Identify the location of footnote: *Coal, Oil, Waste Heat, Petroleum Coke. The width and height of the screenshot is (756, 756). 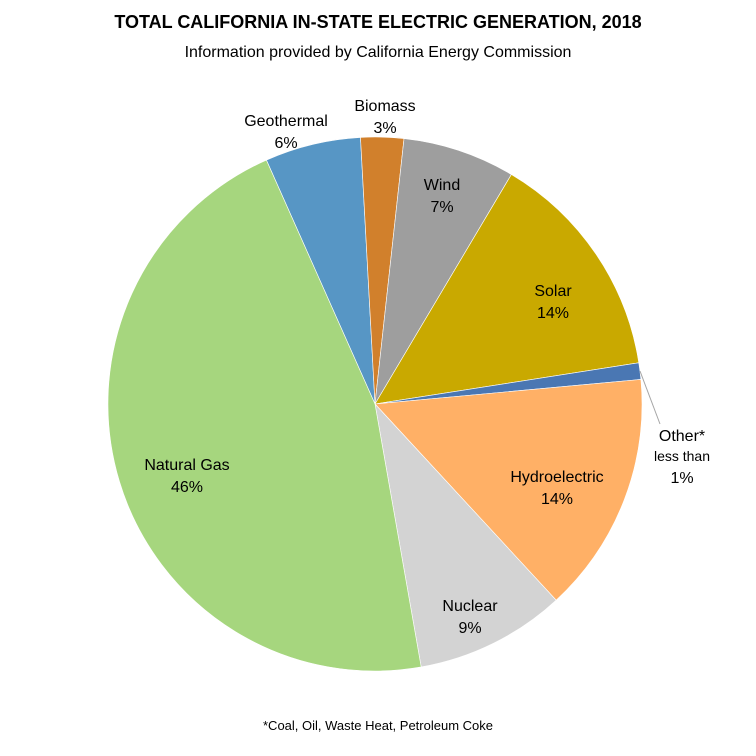
(378, 725).